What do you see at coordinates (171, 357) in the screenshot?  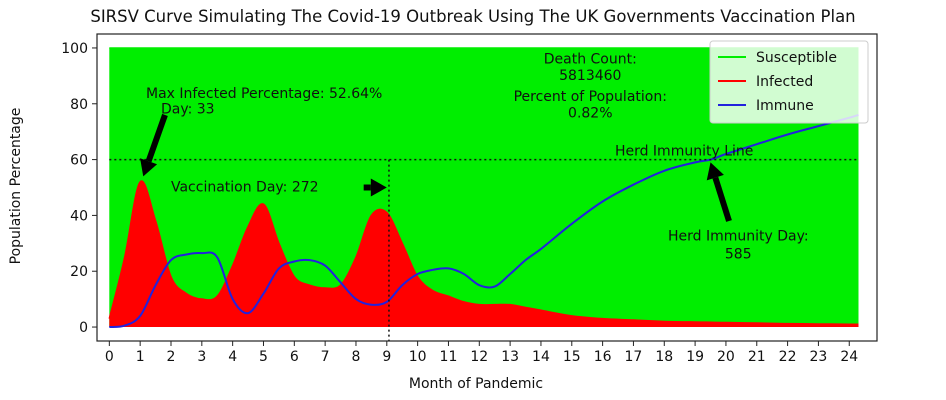 I see `x-tick-label: 2` at bounding box center [171, 357].